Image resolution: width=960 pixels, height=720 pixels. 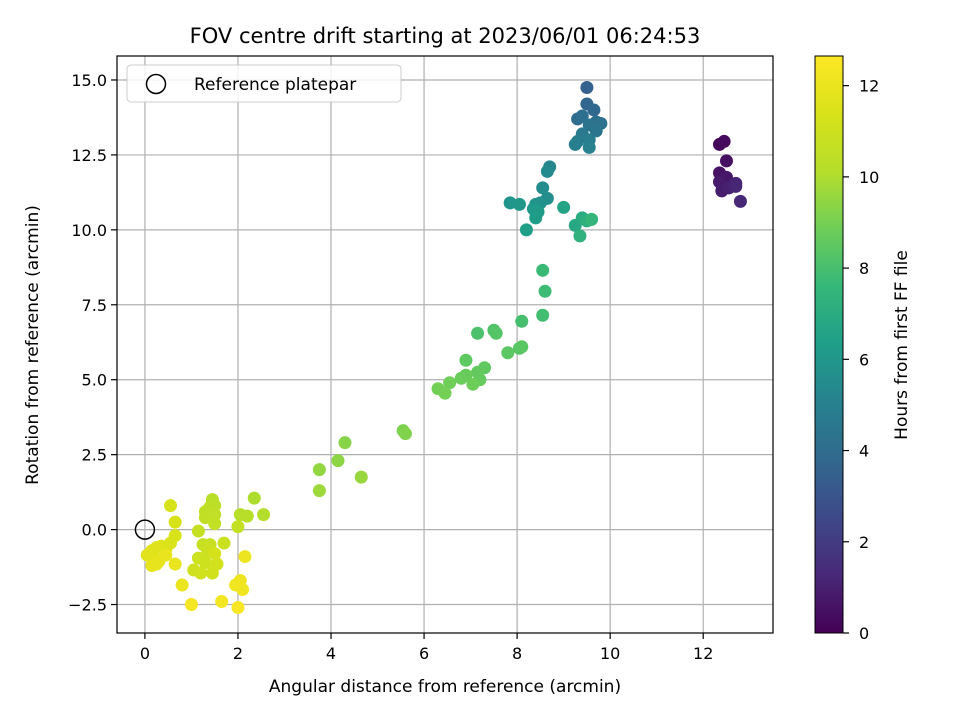 What do you see at coordinates (864, 542) in the screenshot?
I see `colorbar-tick-label: 2` at bounding box center [864, 542].